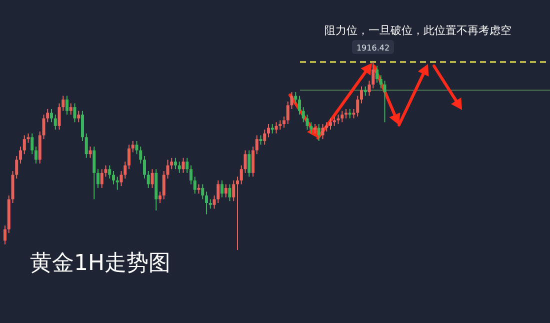  Describe the element at coordinates (418, 30) in the screenshot. I see `text: 阻力位，一旦破位，此位置不再考虑空` at that location.